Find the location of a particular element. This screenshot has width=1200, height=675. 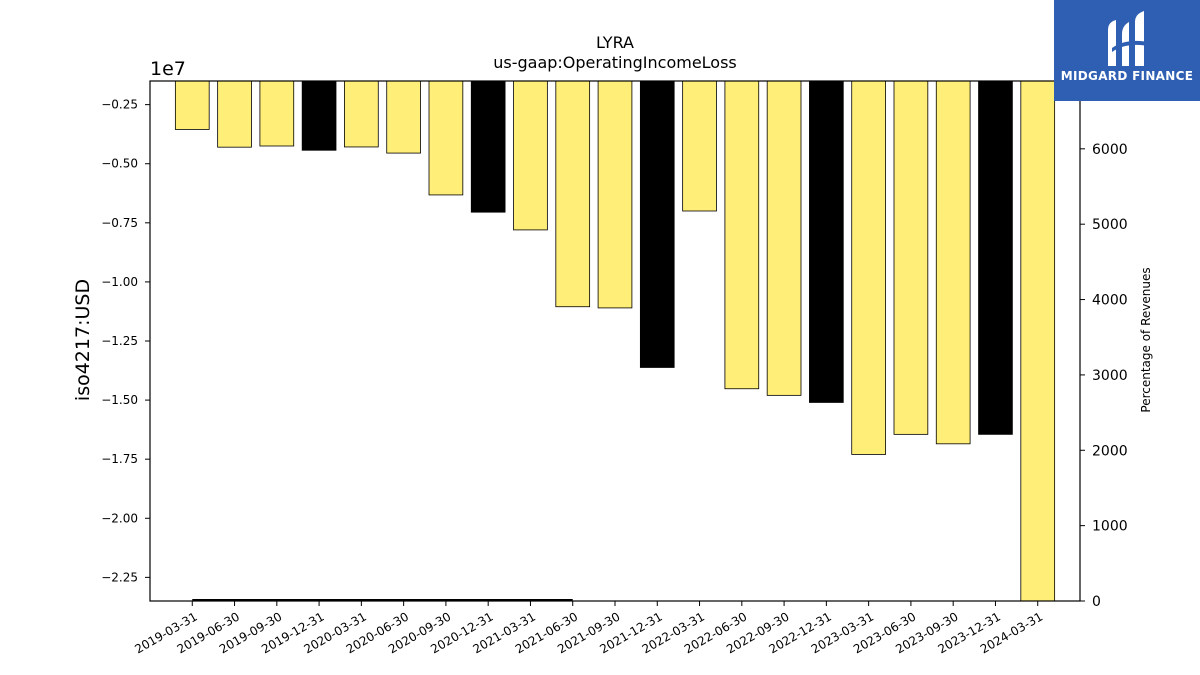

y-tick-label: −1.75 is located at coordinates (119, 459).